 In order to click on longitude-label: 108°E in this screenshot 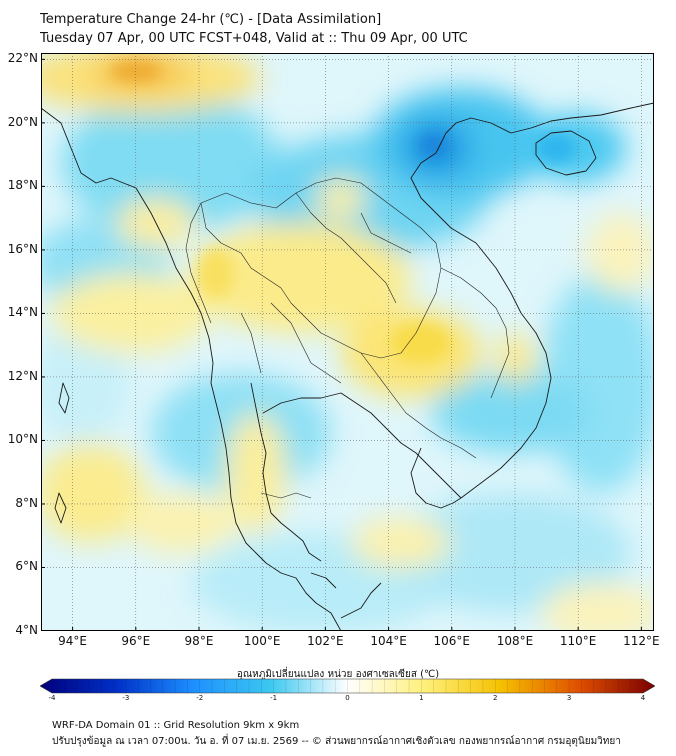, I will do `click(515, 641)`.